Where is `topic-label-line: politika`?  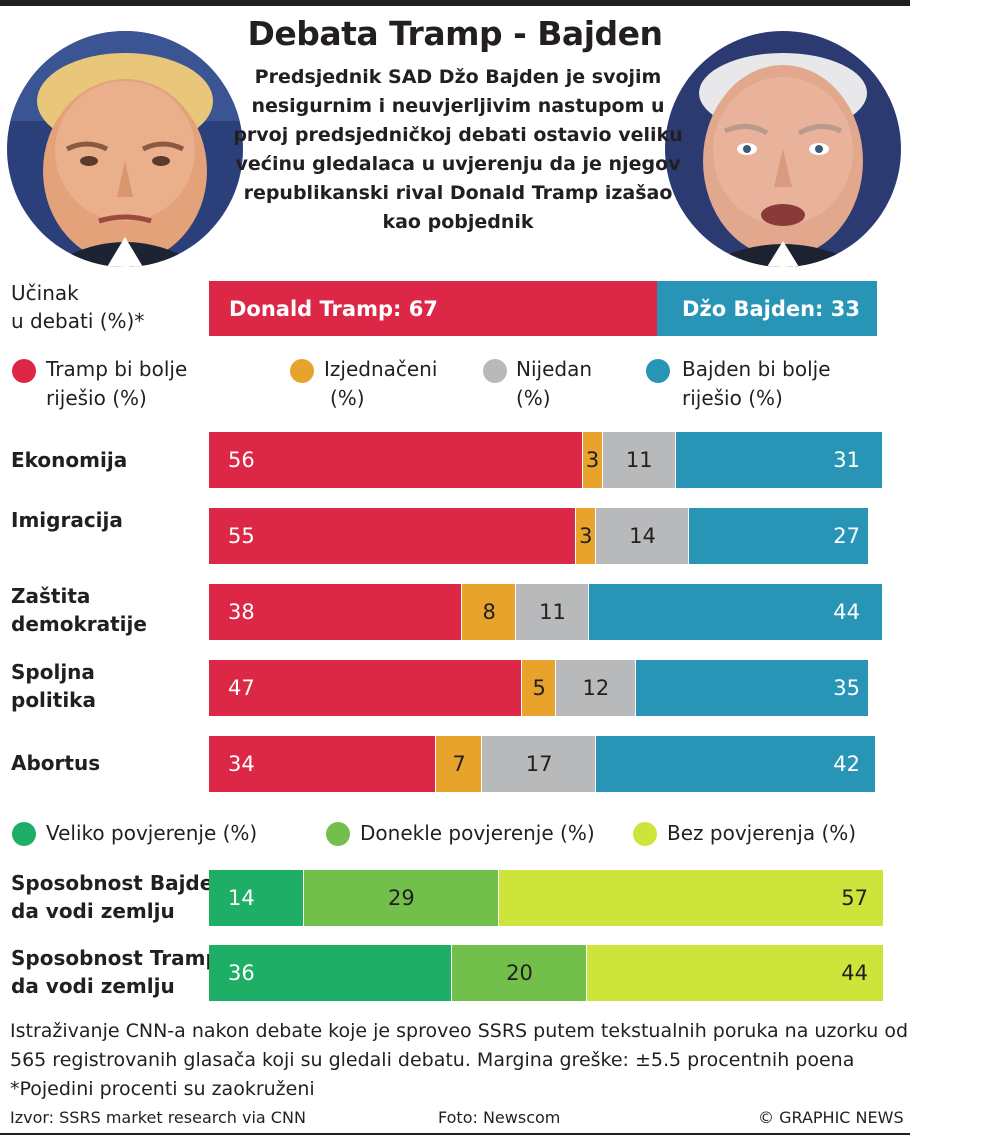 topic-label-line: politika is located at coordinates (53, 700).